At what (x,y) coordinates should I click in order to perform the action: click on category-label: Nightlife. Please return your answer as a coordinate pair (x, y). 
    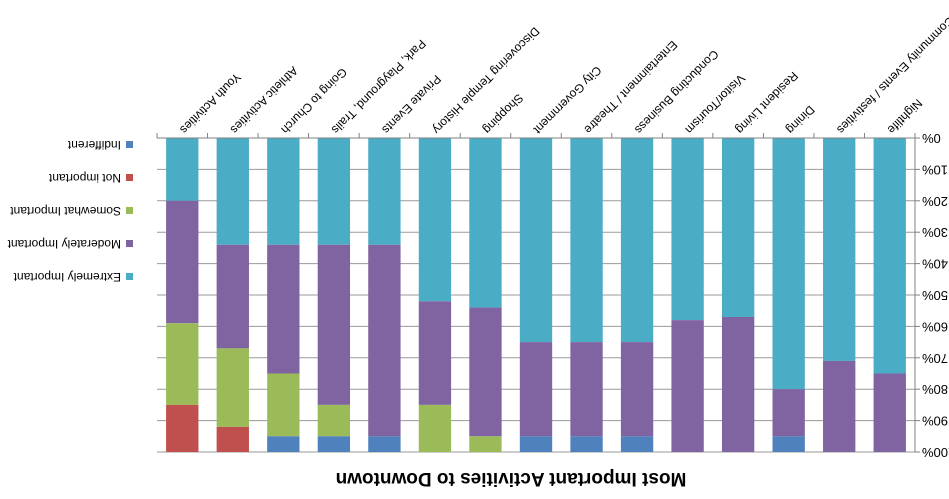
    Looking at the image, I should click on (904, 116).